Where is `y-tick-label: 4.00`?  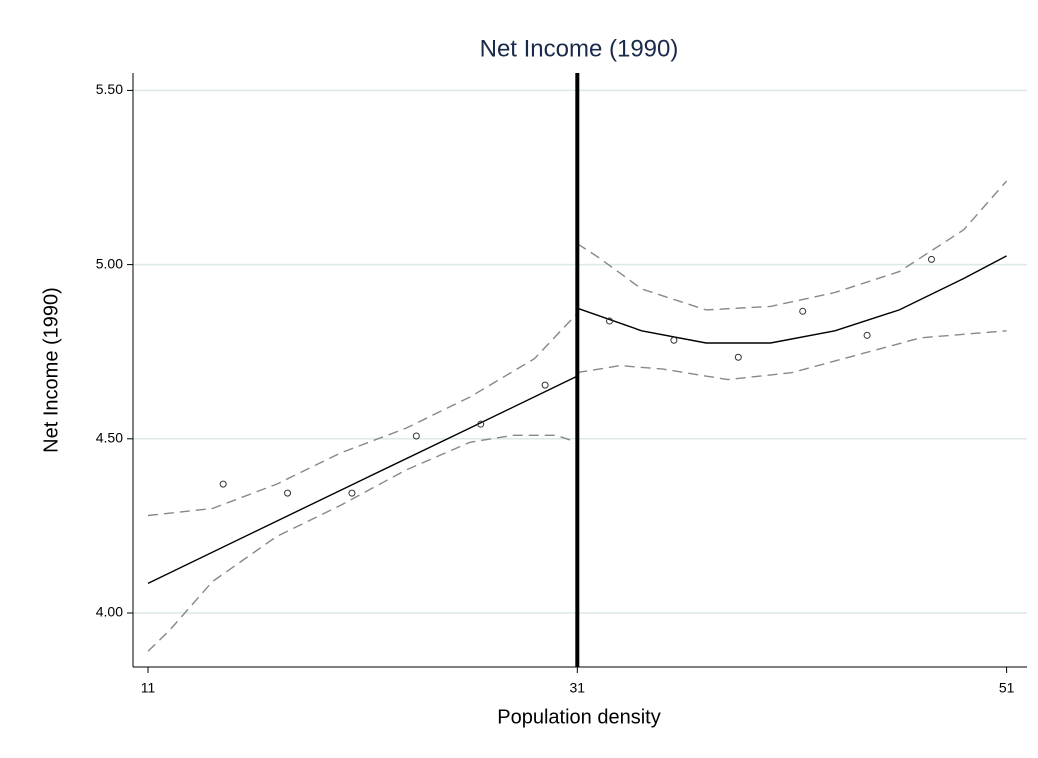 y-tick-label: 4.00 is located at coordinates (109, 612).